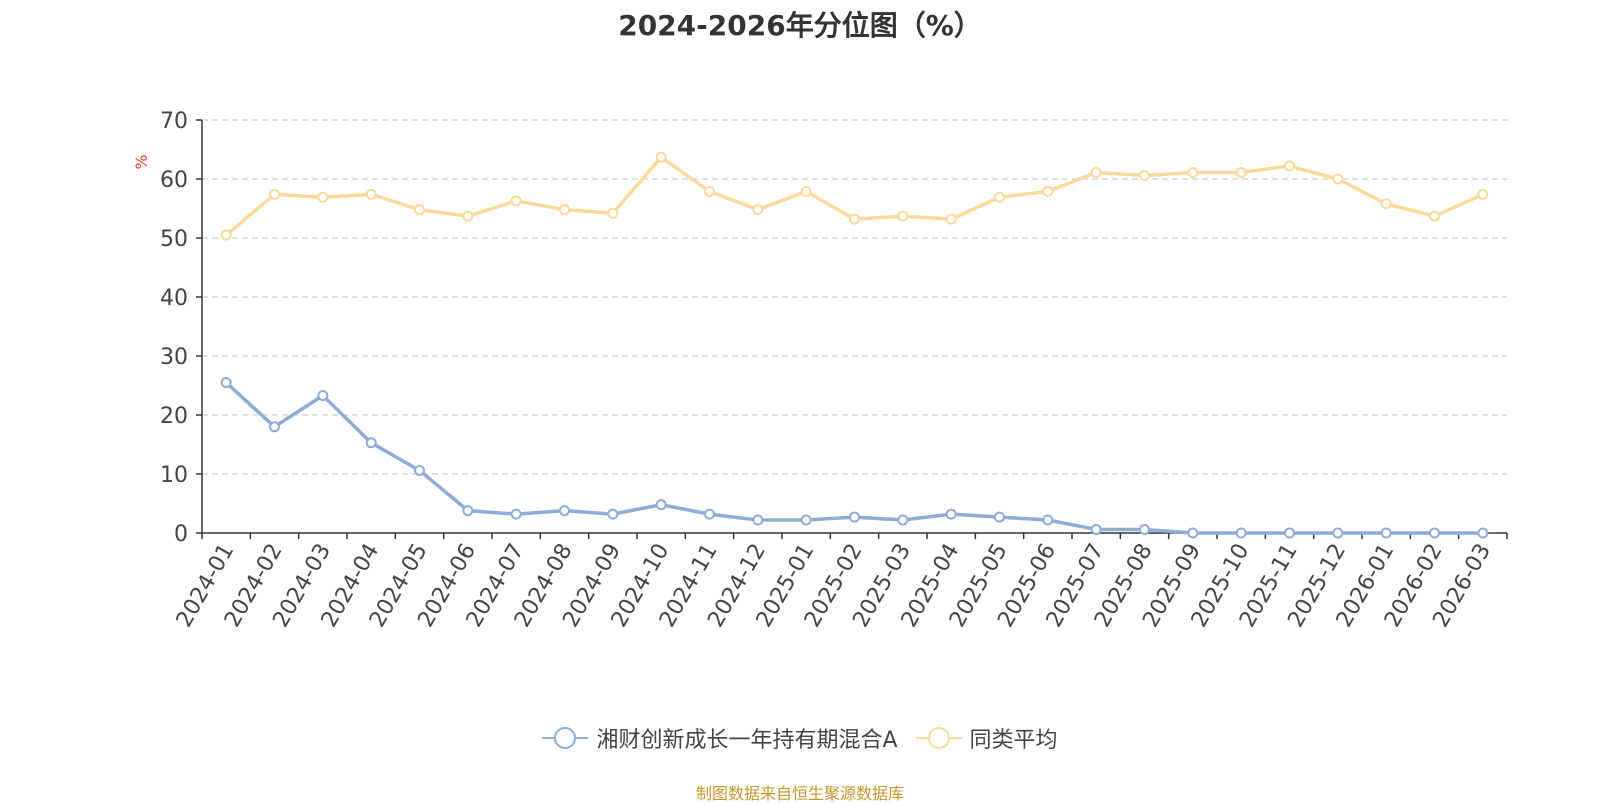 This screenshot has width=1600, height=804. What do you see at coordinates (174, 121) in the screenshot?
I see `y-tick-label: 70` at bounding box center [174, 121].